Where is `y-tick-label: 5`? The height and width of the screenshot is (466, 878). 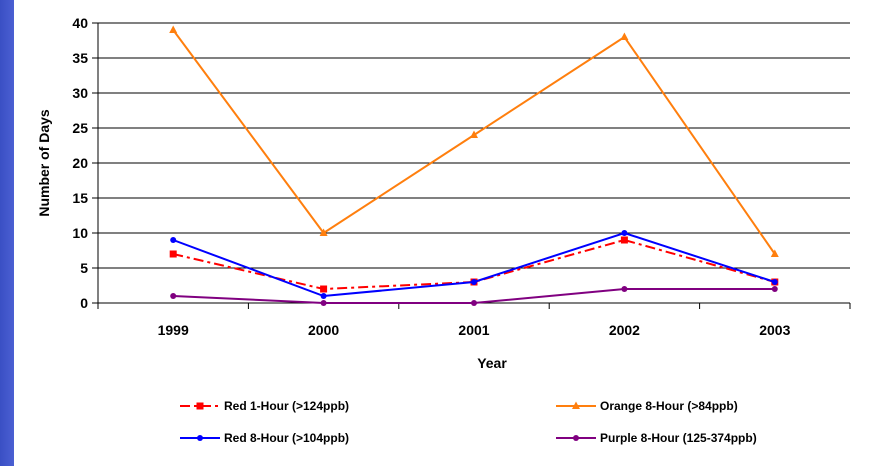
y-tick-label: 5 is located at coordinates (84, 268).